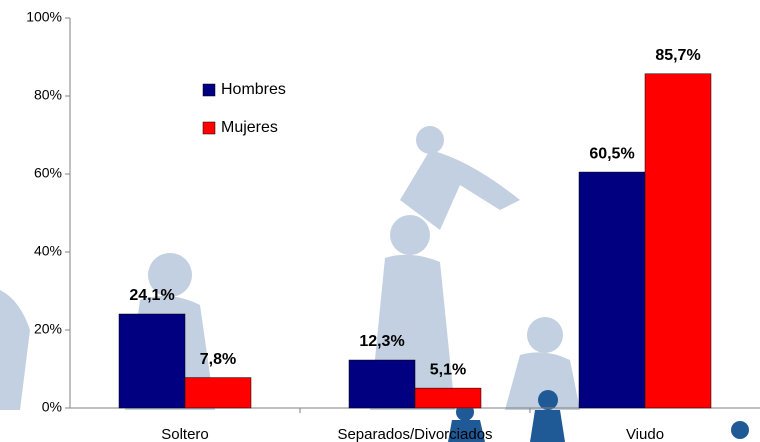  What do you see at coordinates (48, 251) in the screenshot?
I see `y-tick-label: 40%` at bounding box center [48, 251].